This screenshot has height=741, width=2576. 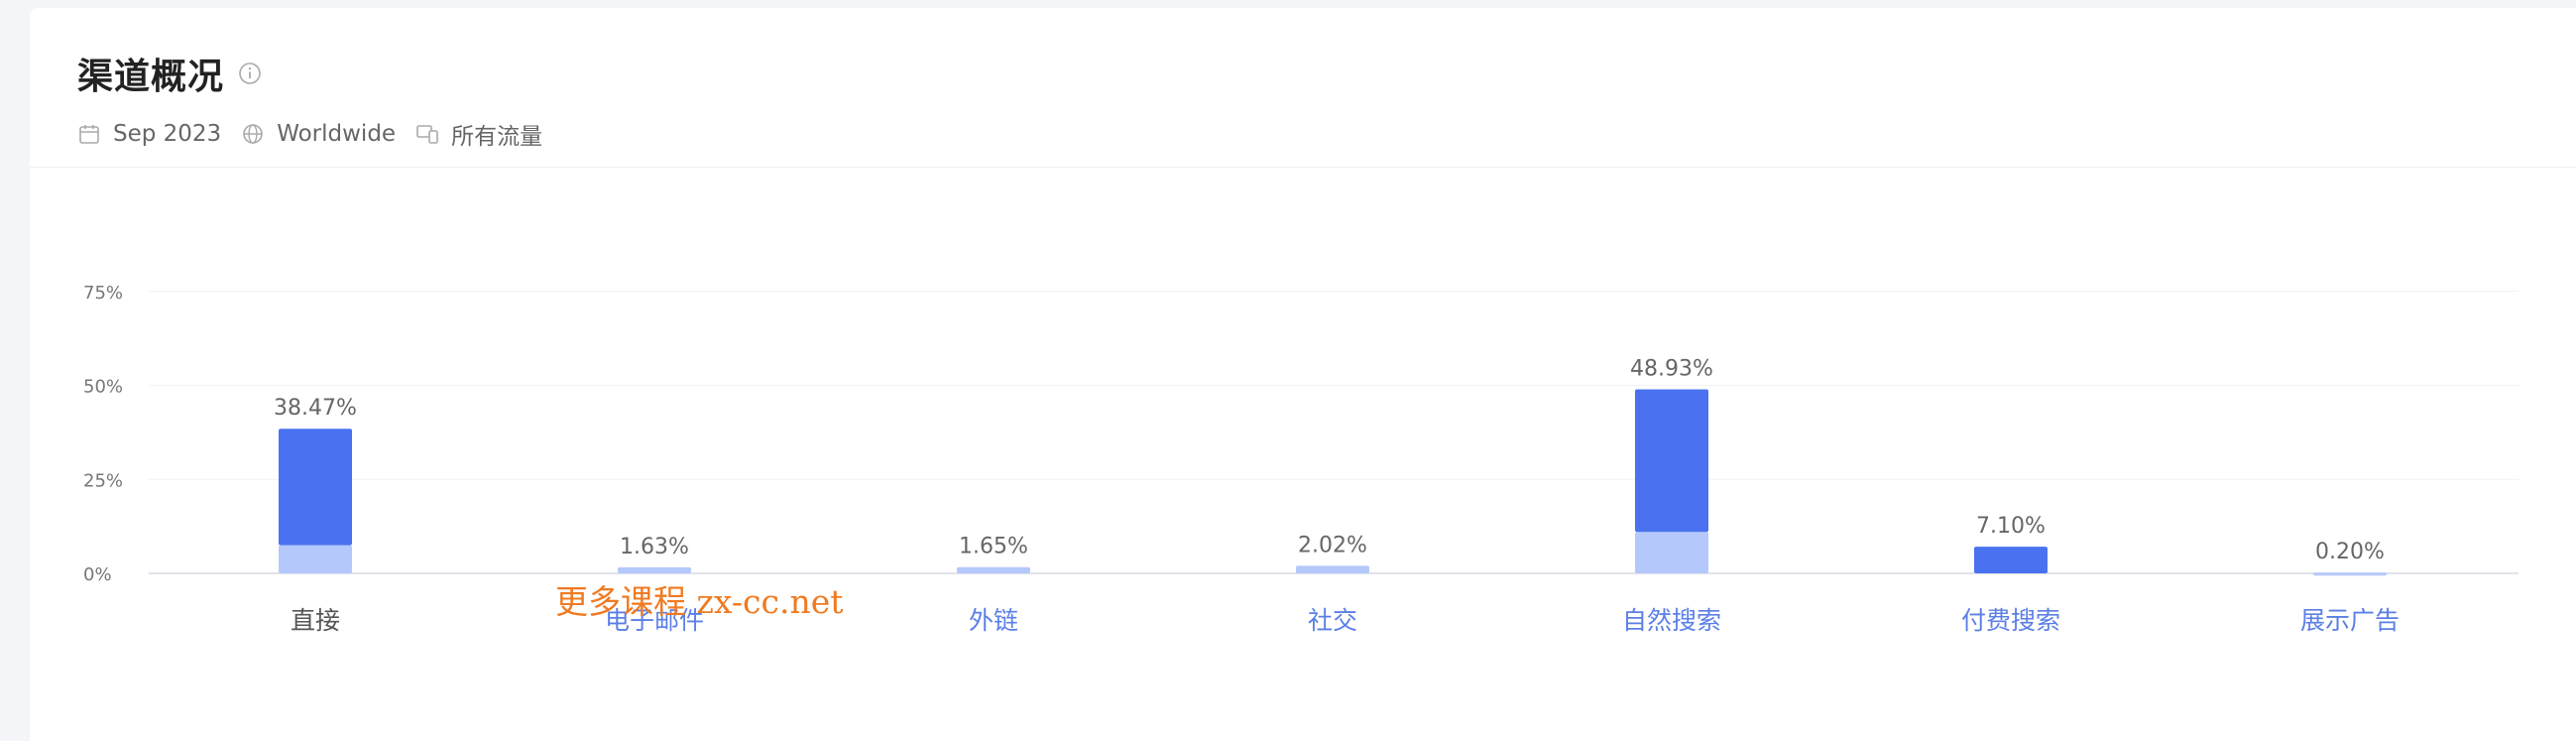 I want to click on bar-value-label: 0.20%, so click(x=2350, y=552).